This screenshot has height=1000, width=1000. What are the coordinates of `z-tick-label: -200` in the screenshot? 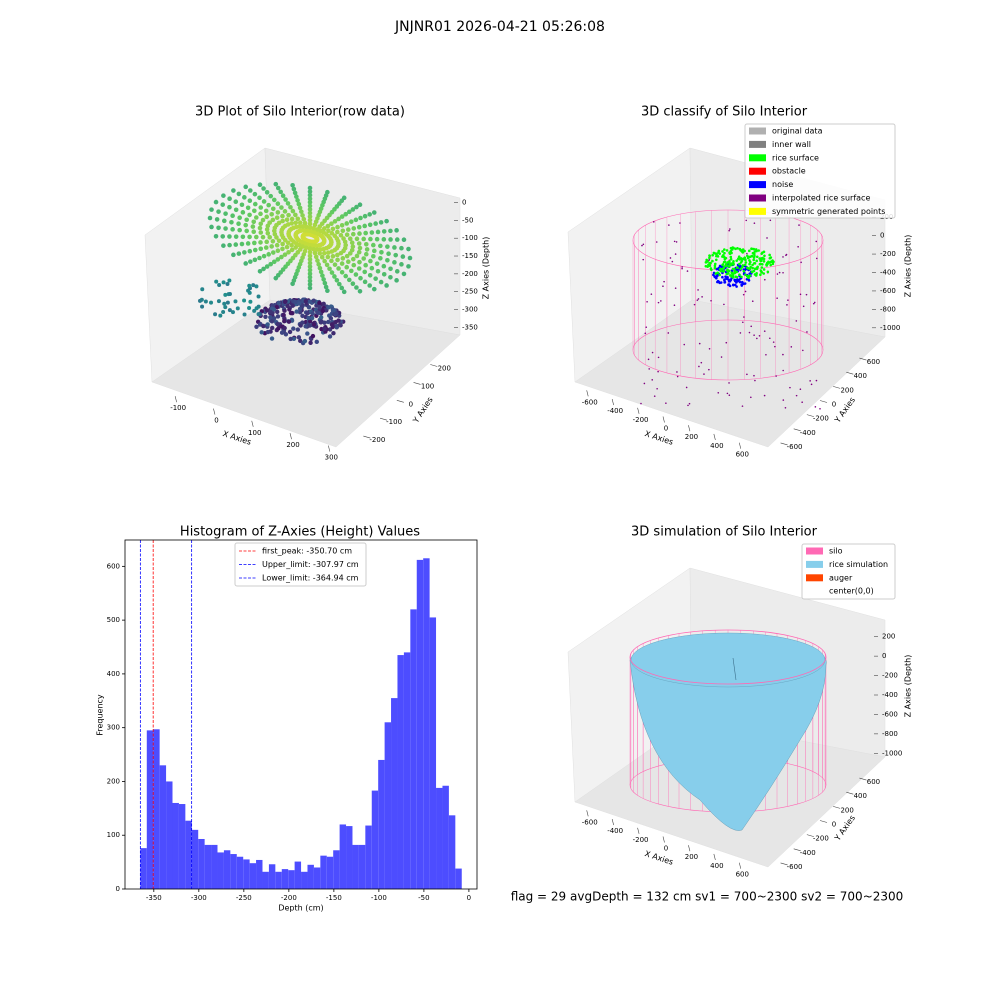 It's located at (470, 274).